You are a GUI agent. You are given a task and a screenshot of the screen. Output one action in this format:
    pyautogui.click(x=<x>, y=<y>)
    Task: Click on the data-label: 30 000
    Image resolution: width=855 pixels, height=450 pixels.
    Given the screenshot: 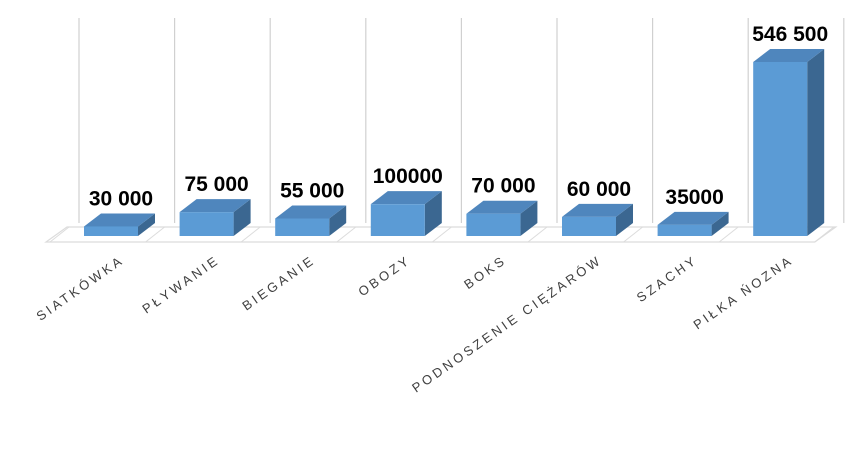 What is the action you would take?
    pyautogui.click(x=121, y=198)
    